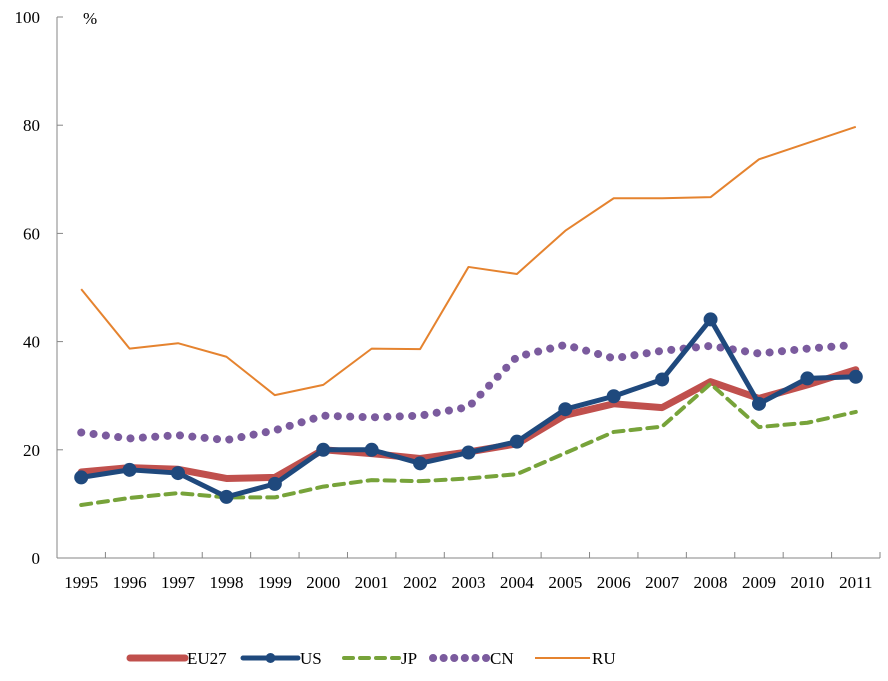  What do you see at coordinates (565, 582) in the screenshot?
I see `x-tick-label: 2005` at bounding box center [565, 582].